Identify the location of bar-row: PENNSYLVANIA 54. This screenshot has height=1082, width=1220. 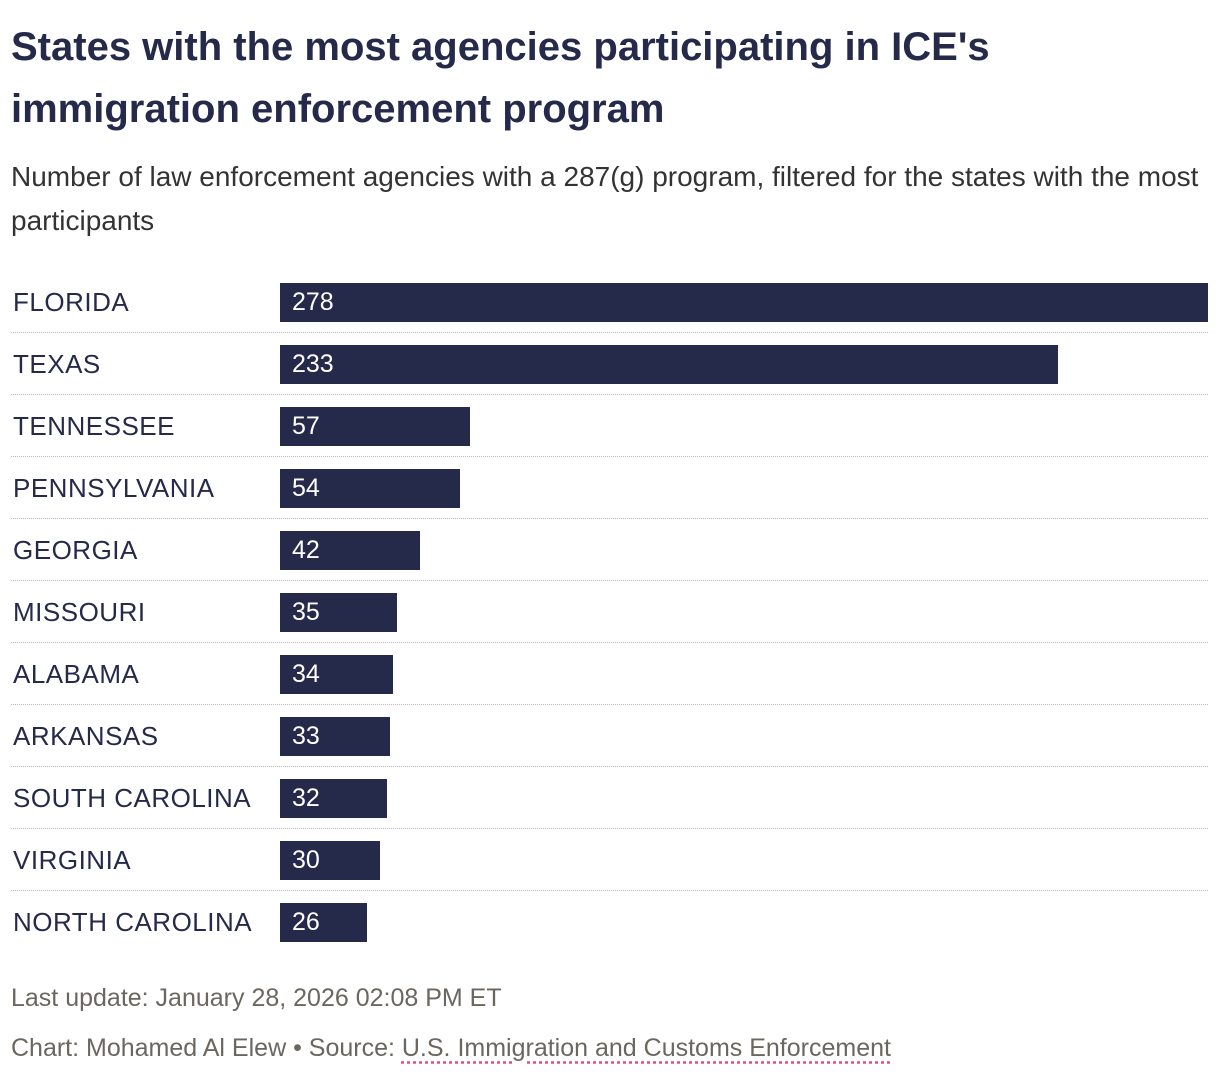
(609, 500).